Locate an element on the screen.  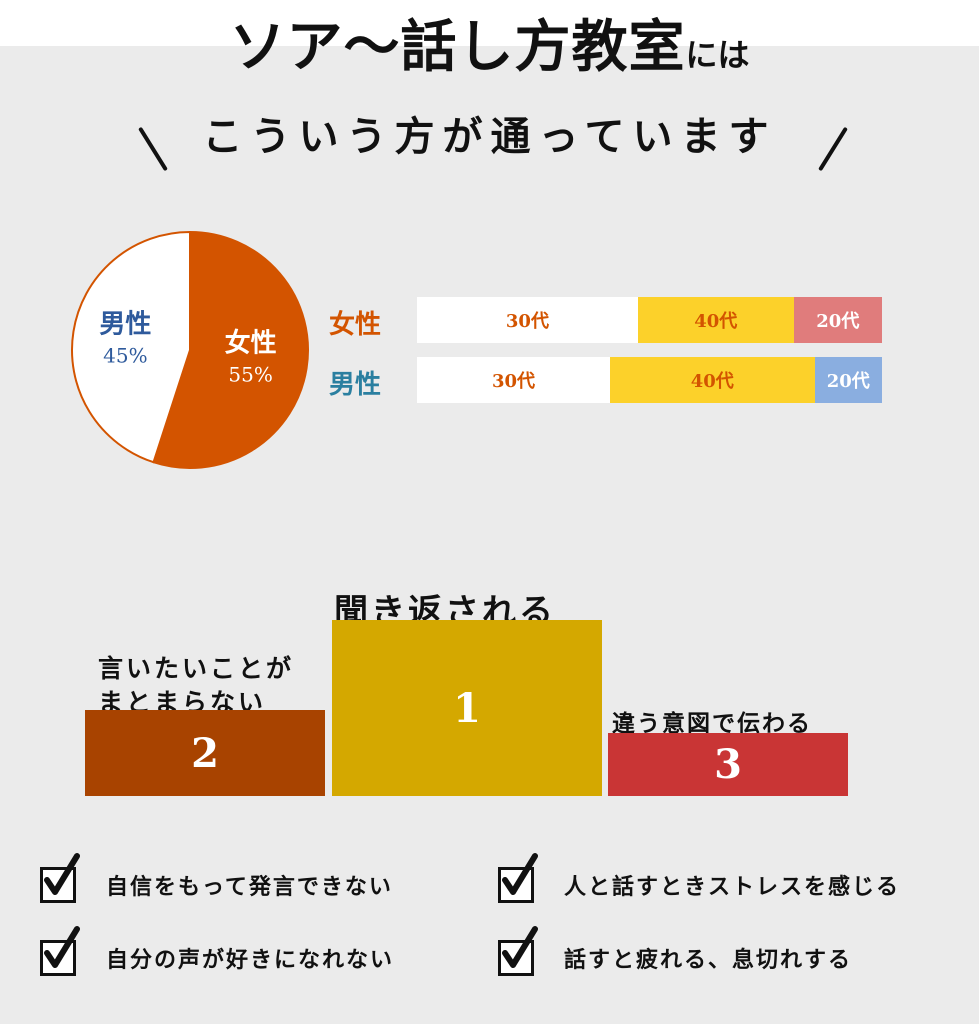
checklist-text: 自分の声が好きになれない is located at coordinates (250, 960).